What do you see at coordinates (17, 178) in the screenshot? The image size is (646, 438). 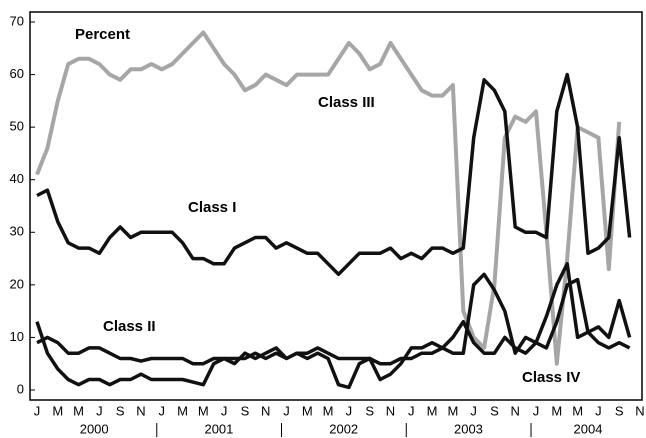 I see `y-tick-label: 40` at bounding box center [17, 178].